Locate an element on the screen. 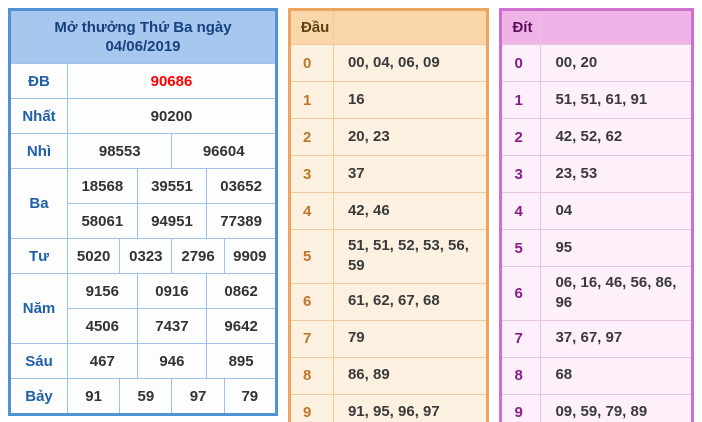  dau-row: 1 16 is located at coordinates (388, 100).